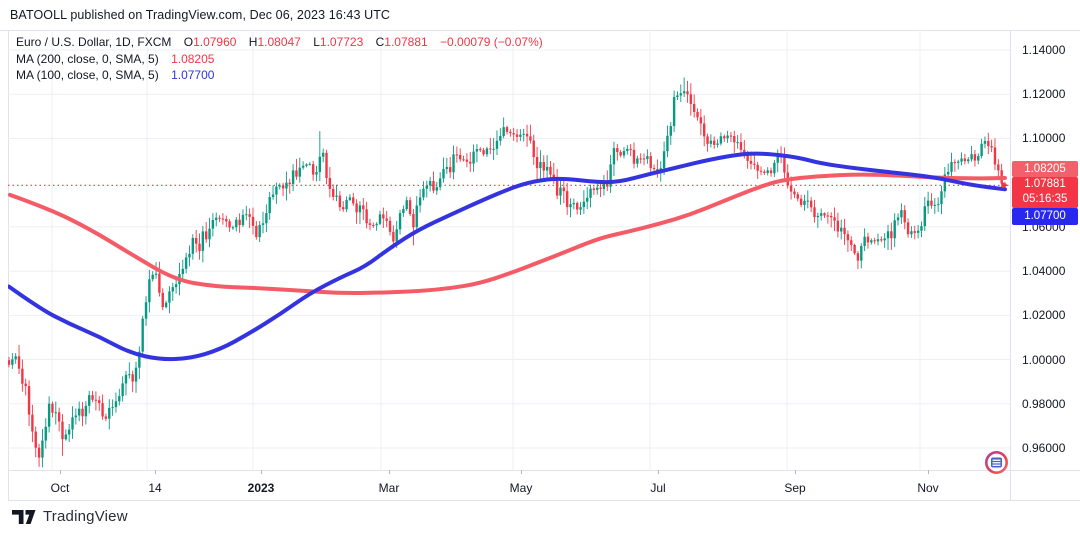  Describe the element at coordinates (279, 75) in the screenshot. I see `ma100-legend-row: MA (100, close, 0, SMA, 5) 1.07700` at that location.